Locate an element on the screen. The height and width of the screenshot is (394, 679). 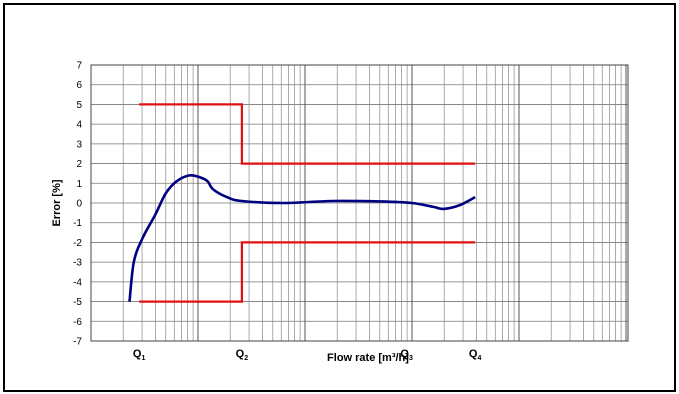
y-tick-label: -4 is located at coordinates (77, 282).